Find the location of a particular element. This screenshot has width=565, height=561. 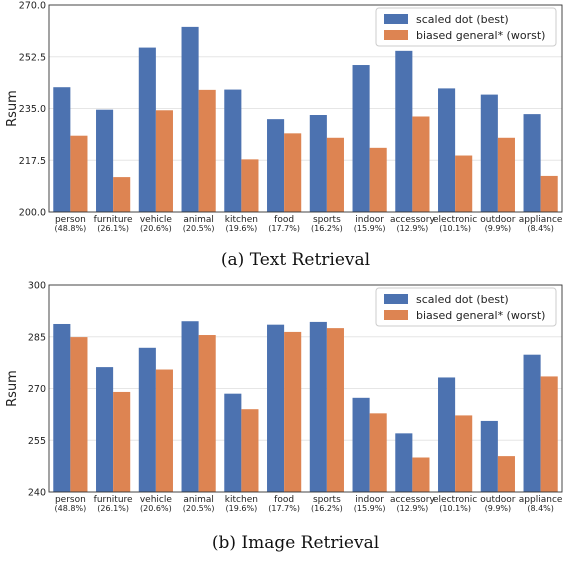

y-tick-label: 270.0 is located at coordinates (32, 6).